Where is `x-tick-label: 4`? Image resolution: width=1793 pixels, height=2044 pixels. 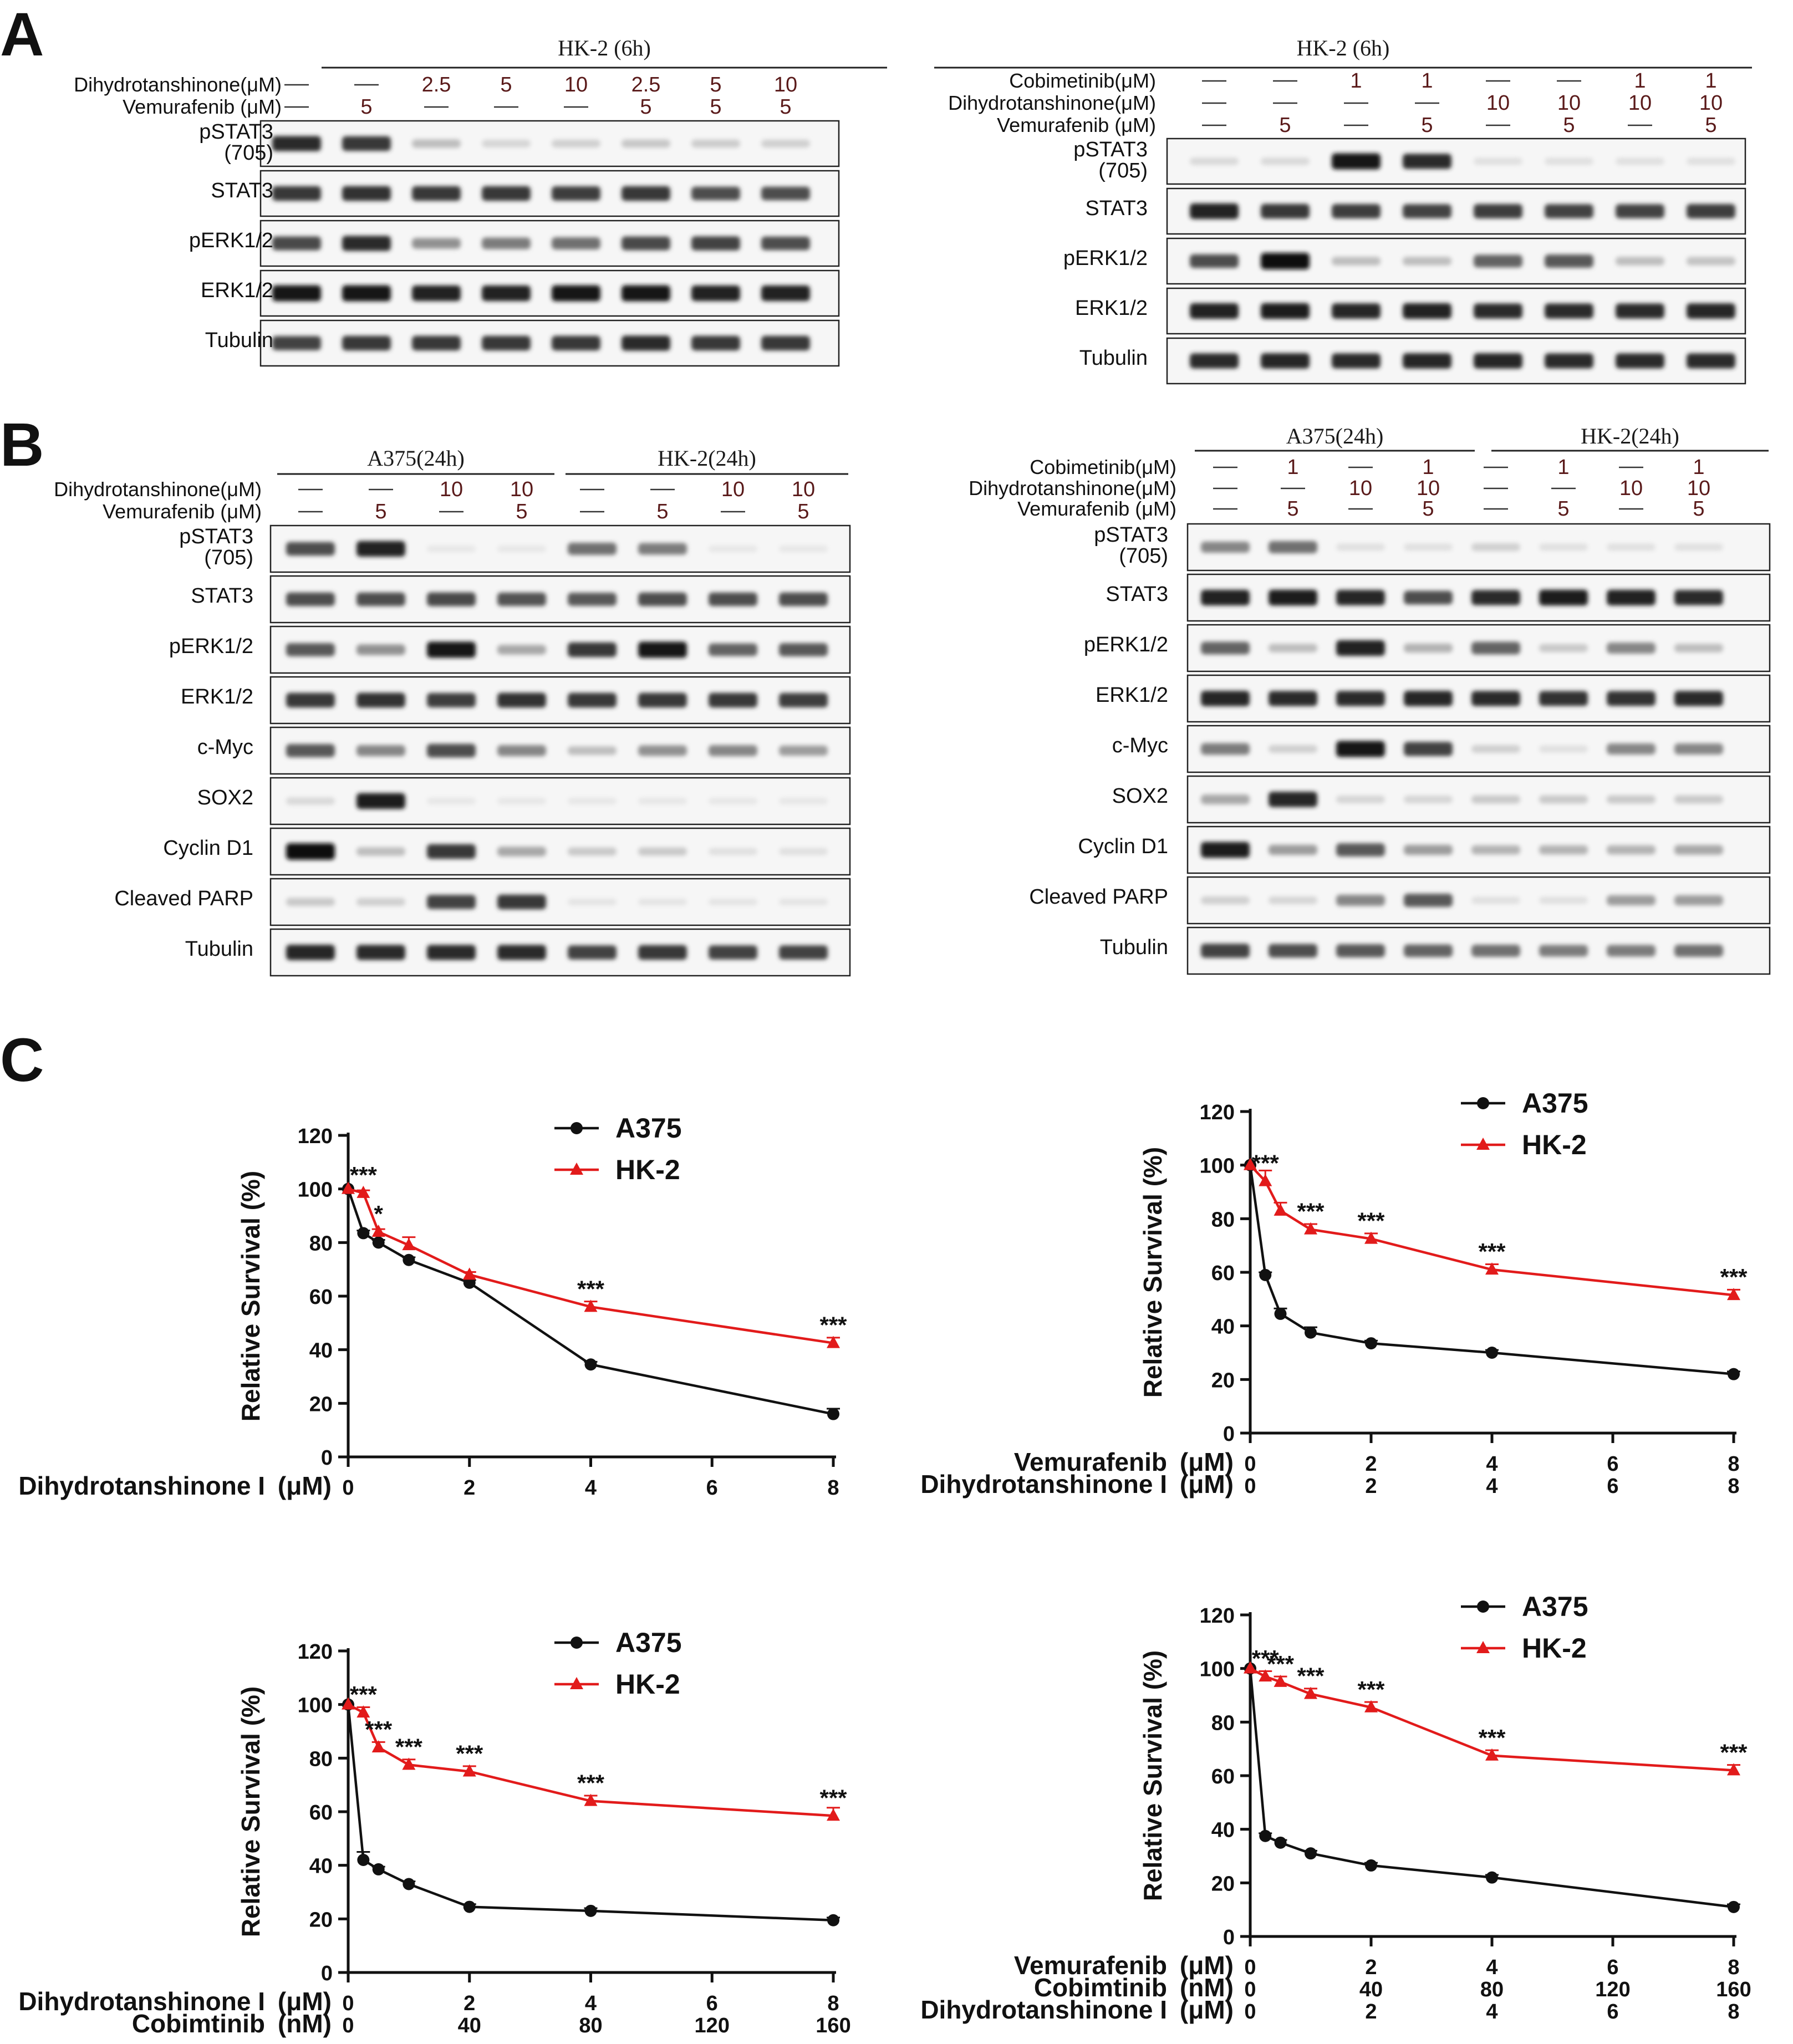 x-tick-label: 4 is located at coordinates (1491, 1464).